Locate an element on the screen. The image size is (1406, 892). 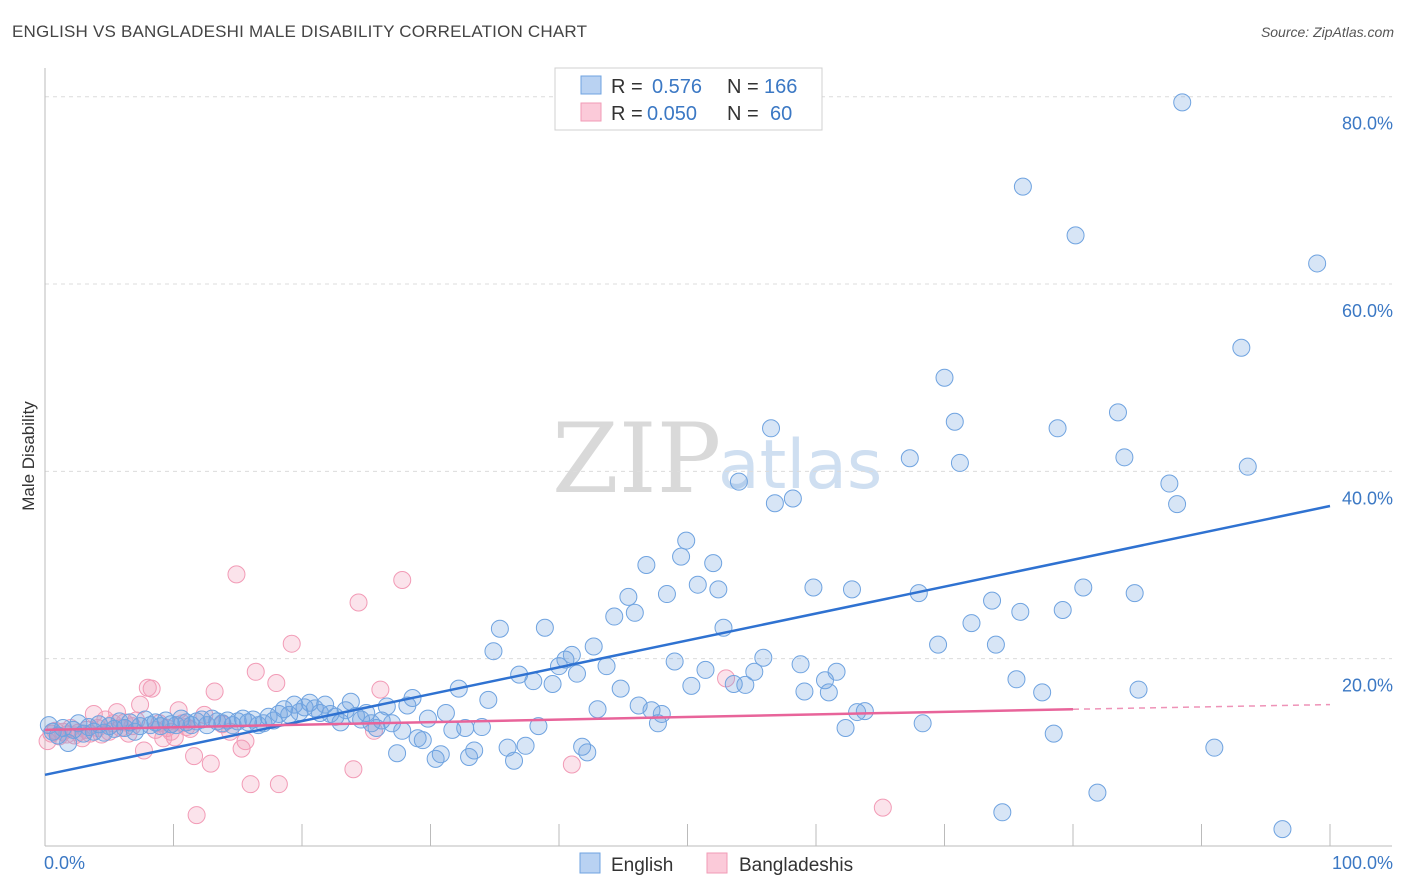
x-tick-label-max: 100.0% is located at coordinates (1362, 863).